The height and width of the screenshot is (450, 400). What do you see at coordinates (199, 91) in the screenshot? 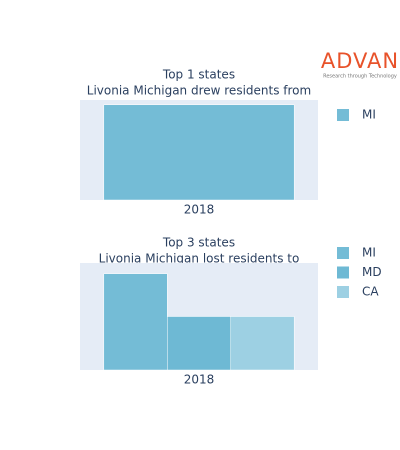
I see `chart-subtitle: Livonia Michigan drew residents from` at bounding box center [199, 91].